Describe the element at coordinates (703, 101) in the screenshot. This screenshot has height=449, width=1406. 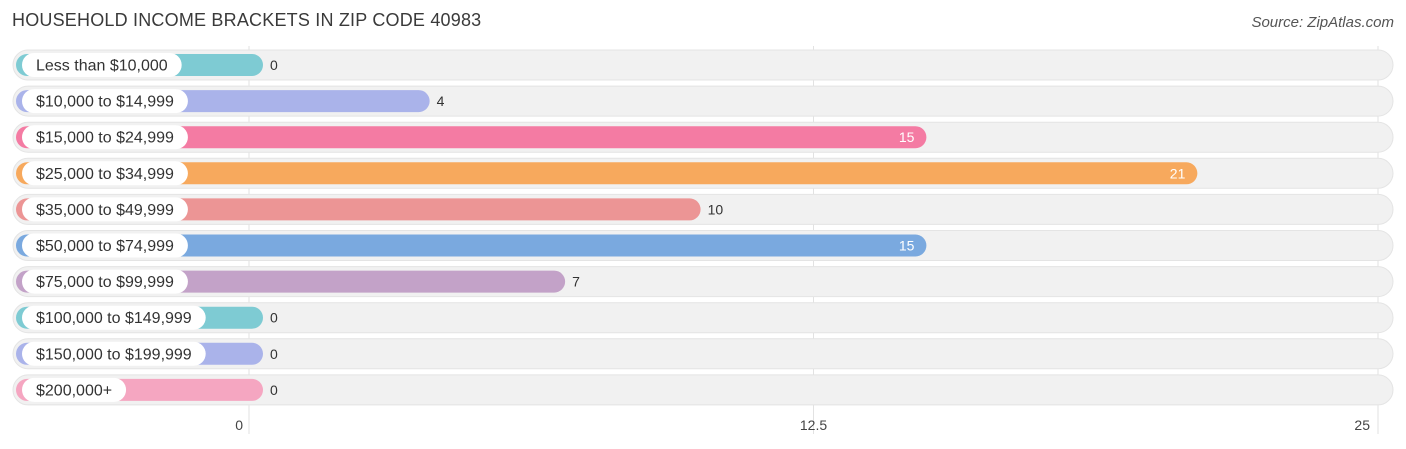
I see `bar-row: $10,000 to $14,999 4` at that location.